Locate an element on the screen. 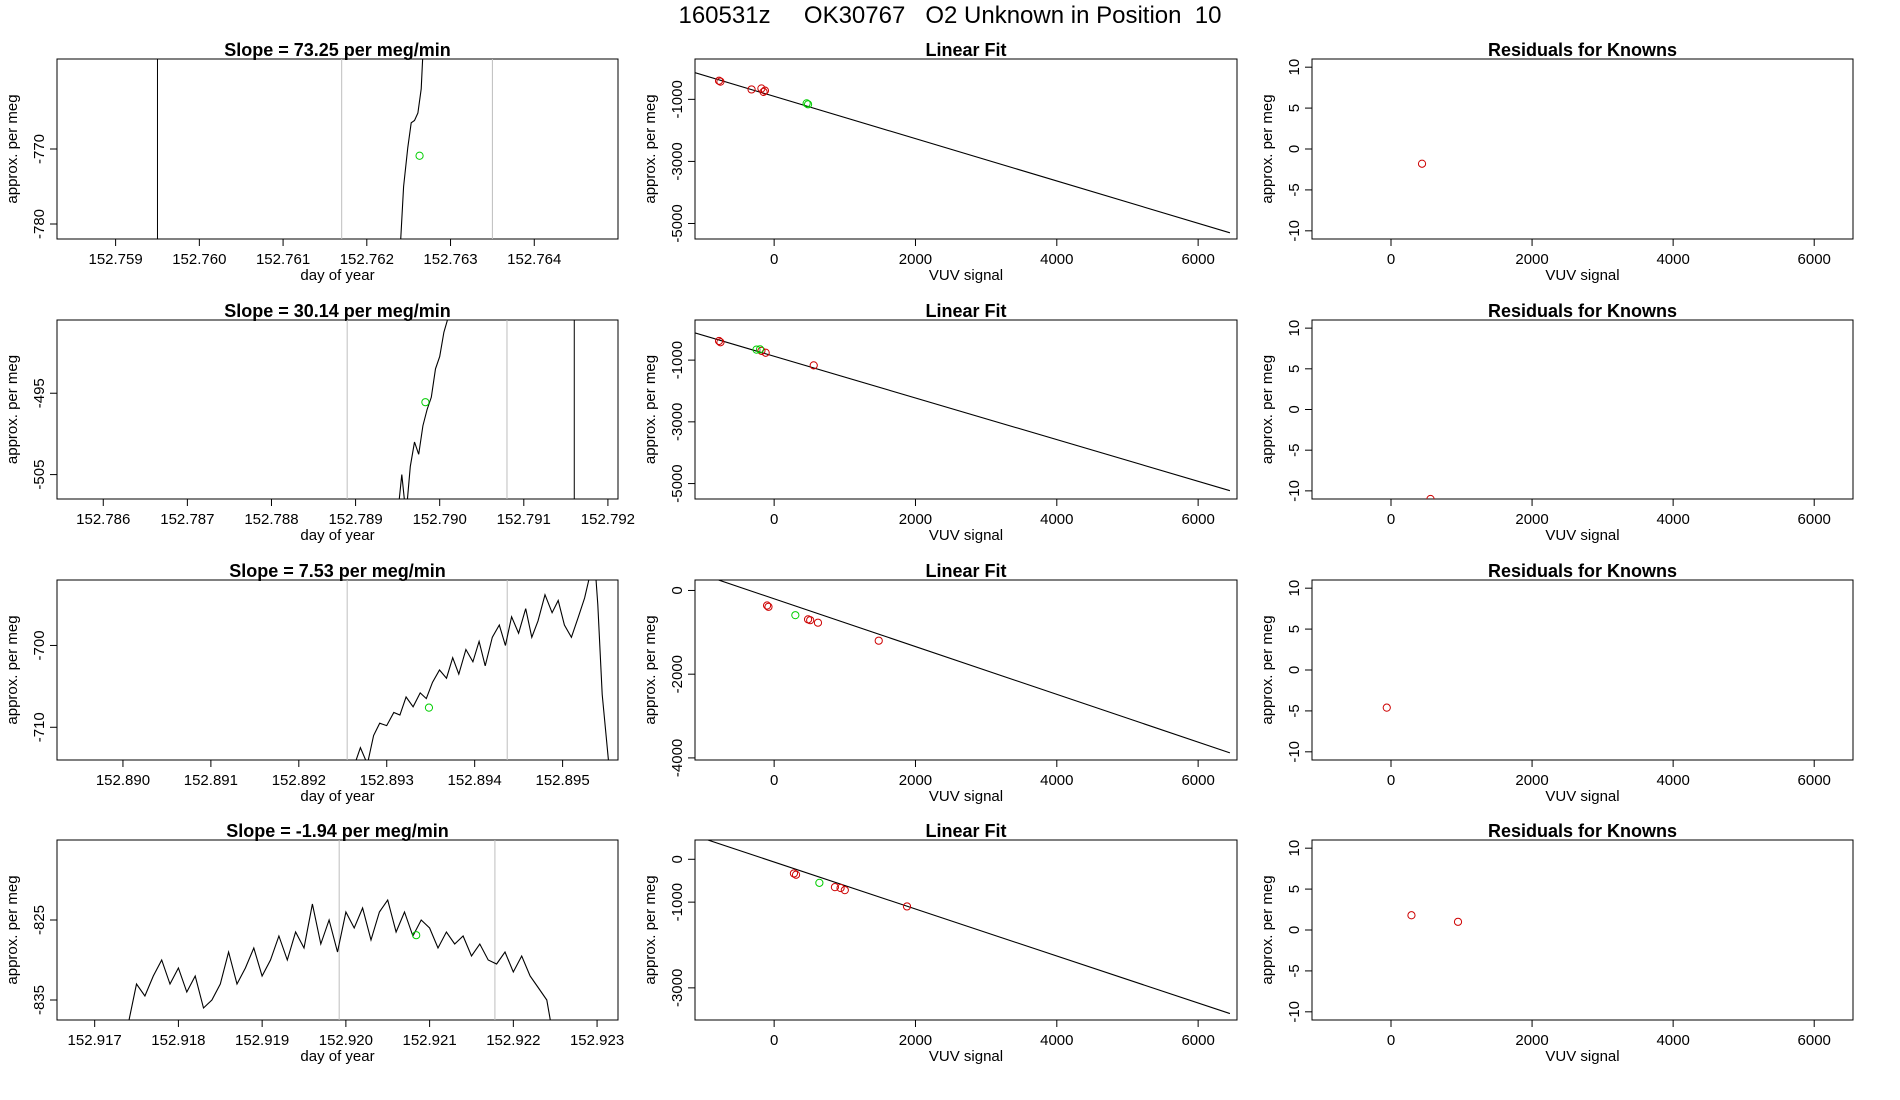 The height and width of the screenshot is (1100, 1900). panel-title: Slope = -1.94 per meg/min is located at coordinates (337, 831).